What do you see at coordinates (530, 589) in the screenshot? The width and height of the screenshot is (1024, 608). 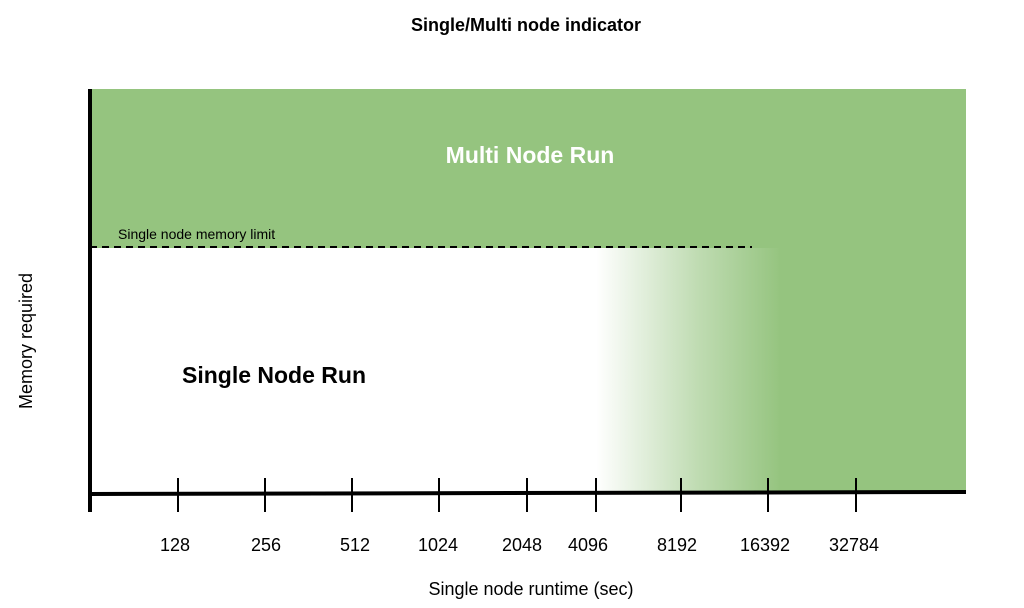 I see `x-axis-title: Single node runtime (sec)` at bounding box center [530, 589].